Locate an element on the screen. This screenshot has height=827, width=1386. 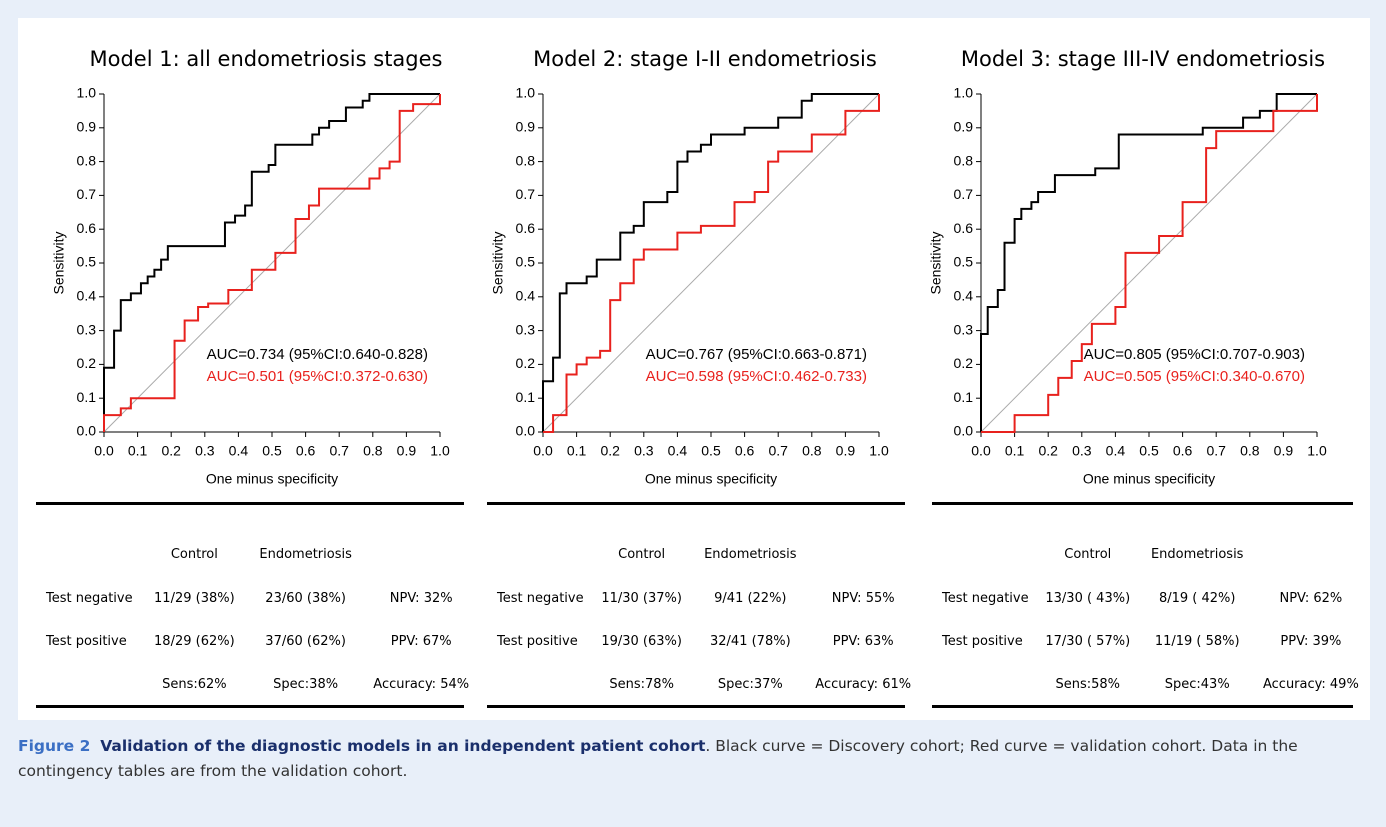
chart-title: Model 3: stage III-IV endometriosis is located at coordinates (1143, 59).